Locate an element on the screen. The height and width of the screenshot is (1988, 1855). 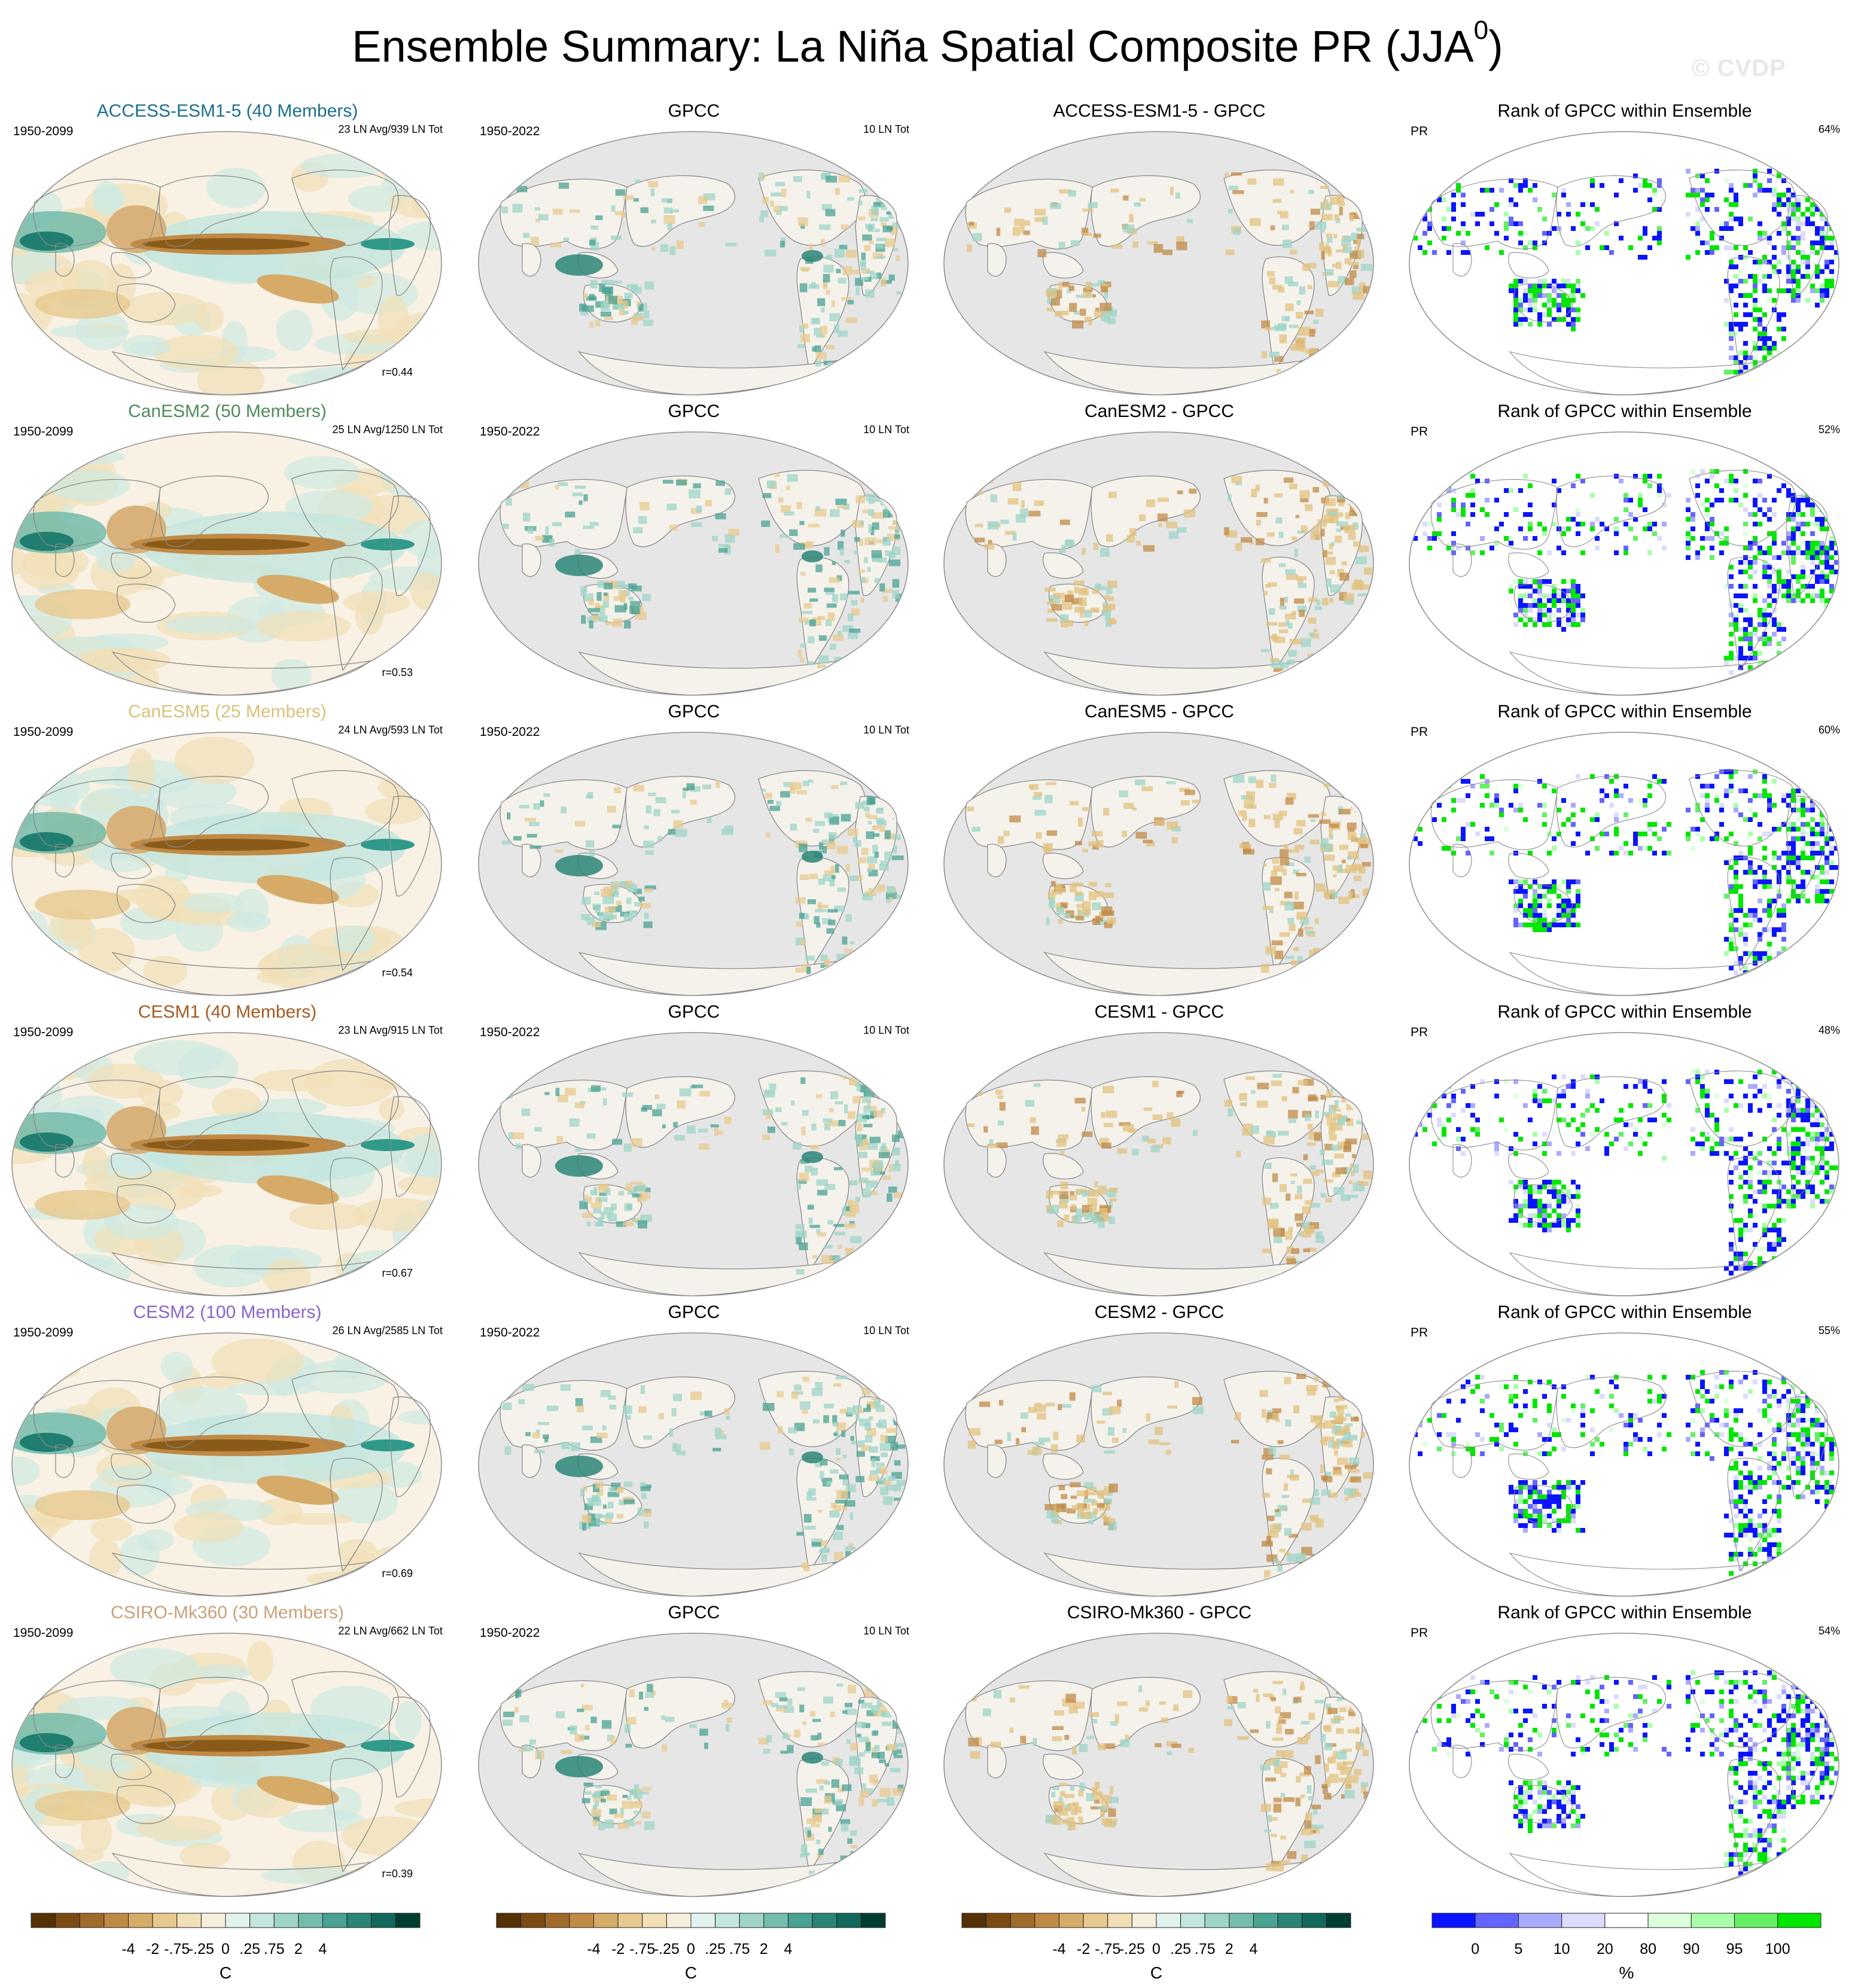
panel-diff-row-6: CSIRO-Mk360 - GPCC is located at coordinates (1159, 1751).